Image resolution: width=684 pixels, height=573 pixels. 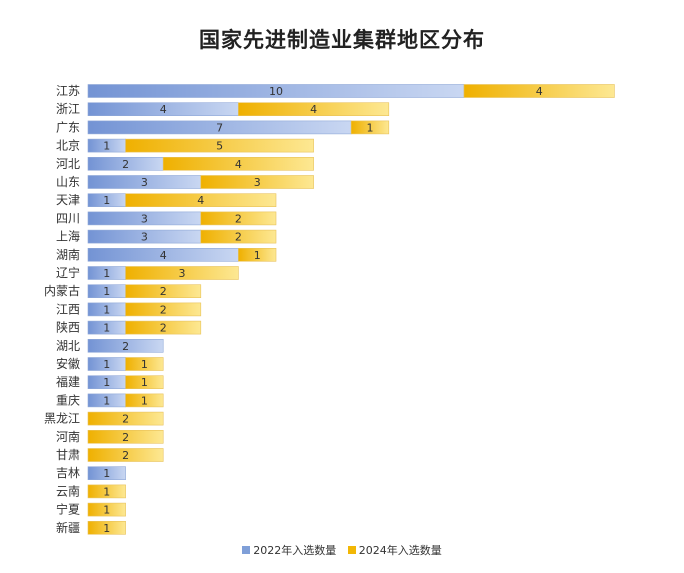 What do you see at coordinates (68, 182) in the screenshot?
I see `category-label: 山东` at bounding box center [68, 182].